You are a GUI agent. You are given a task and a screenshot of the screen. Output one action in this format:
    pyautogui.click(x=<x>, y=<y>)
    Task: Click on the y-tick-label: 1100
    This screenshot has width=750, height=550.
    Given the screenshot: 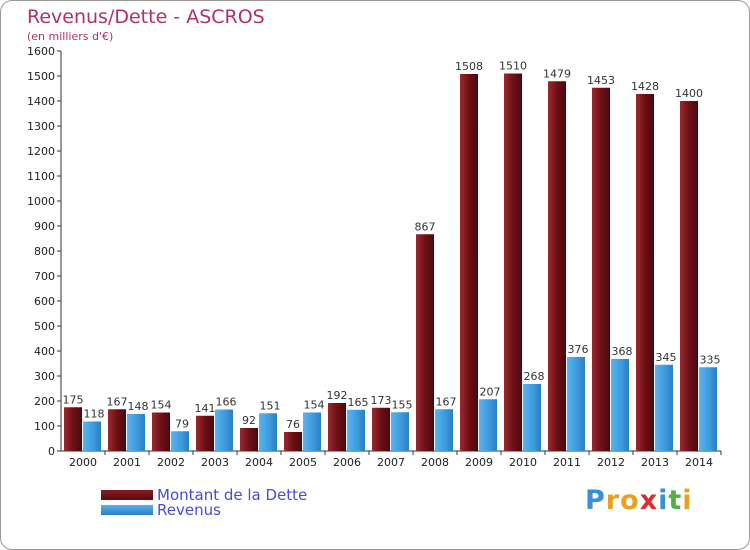 What is the action you would take?
    pyautogui.click(x=41, y=176)
    